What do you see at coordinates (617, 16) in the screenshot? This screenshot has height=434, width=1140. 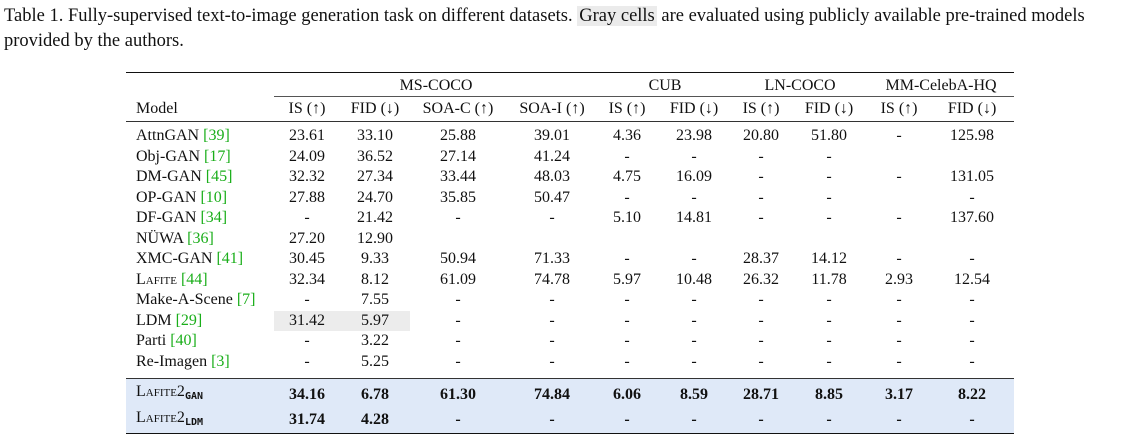 I see `caption-gray-cells: Gray cells` at bounding box center [617, 16].